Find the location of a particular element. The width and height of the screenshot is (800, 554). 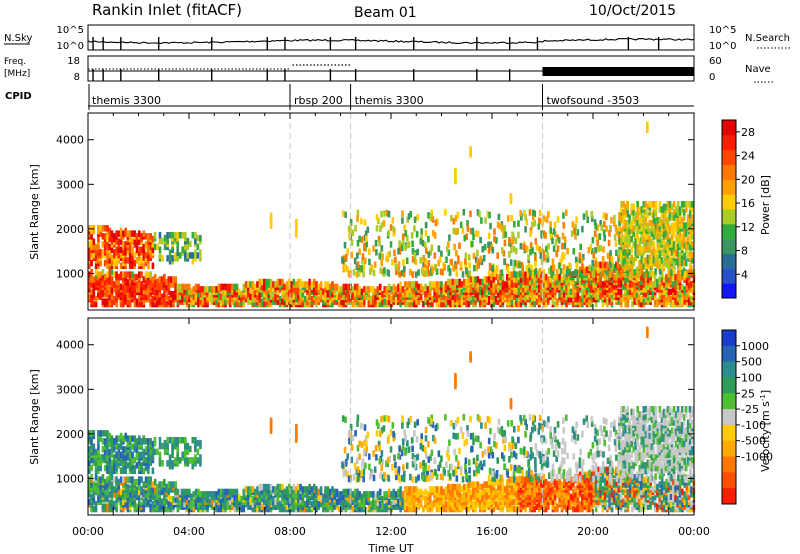

nsearch-label: N.Search is located at coordinates (767, 38).